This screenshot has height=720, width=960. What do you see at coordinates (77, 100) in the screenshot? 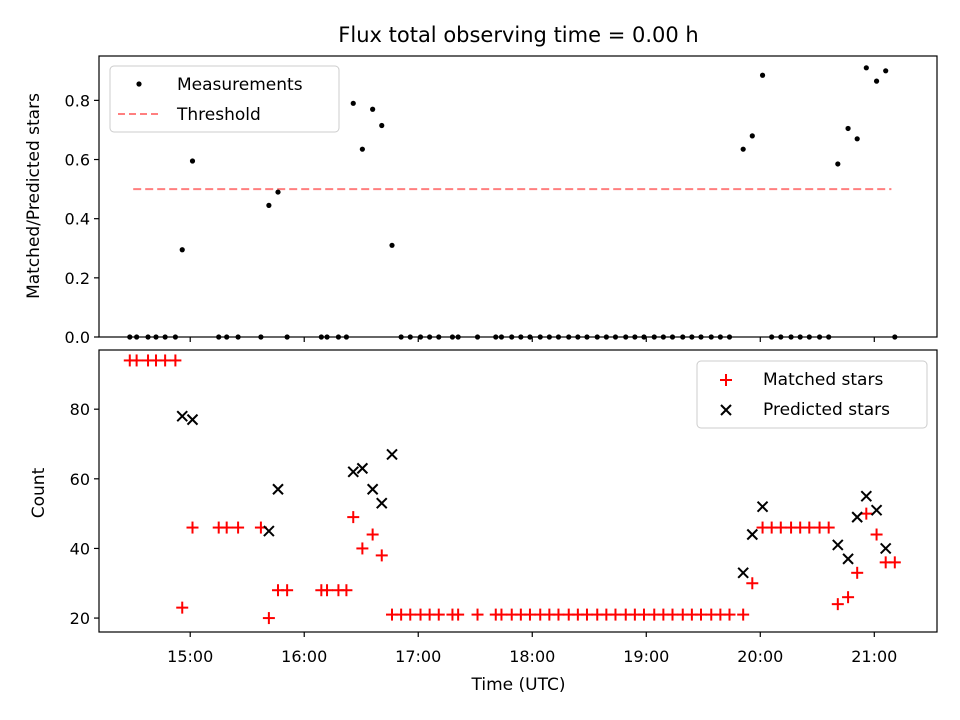
I see `top-y-tick-label: 0.8` at bounding box center [77, 100].